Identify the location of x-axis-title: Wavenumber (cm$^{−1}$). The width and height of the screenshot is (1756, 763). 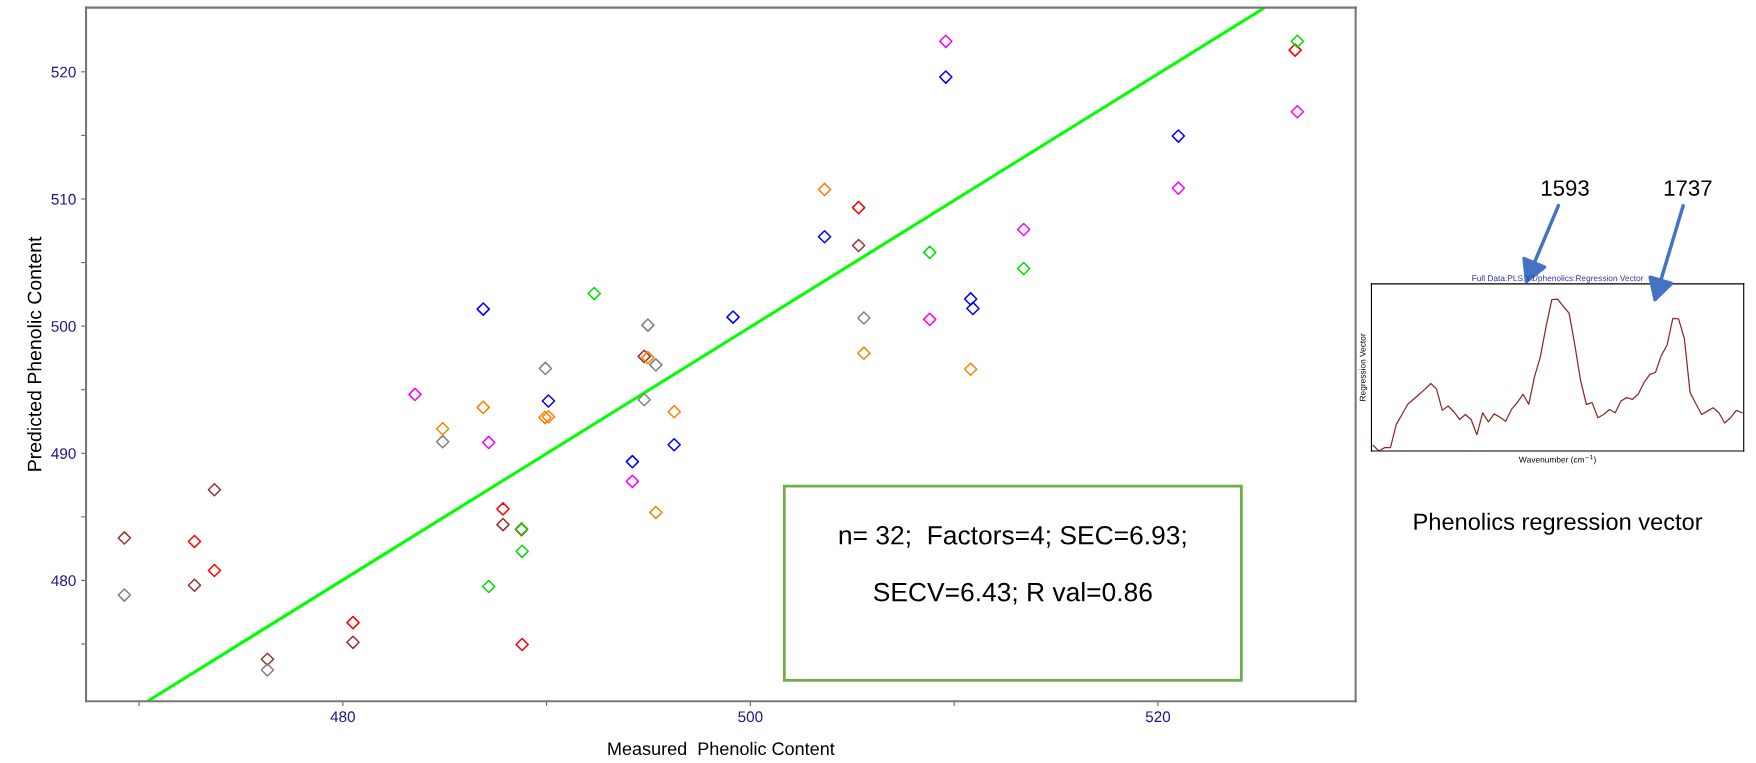
(1557, 460).